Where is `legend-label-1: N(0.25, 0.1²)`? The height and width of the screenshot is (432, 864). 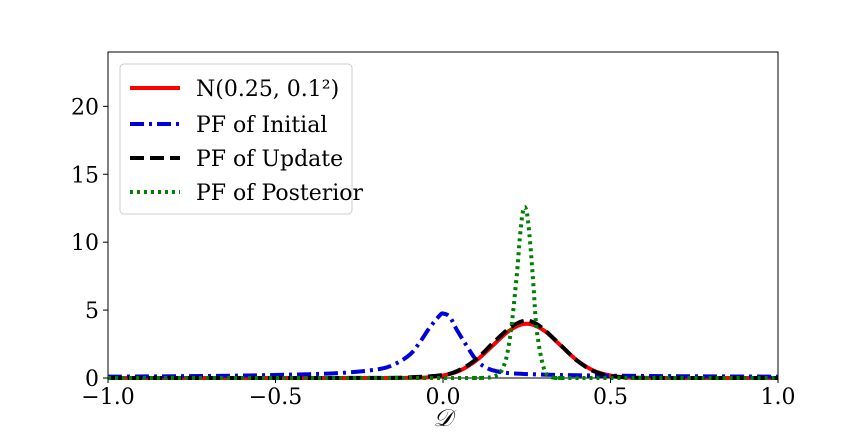
legend-label-1: N(0.25, 0.1²) is located at coordinates (267, 89).